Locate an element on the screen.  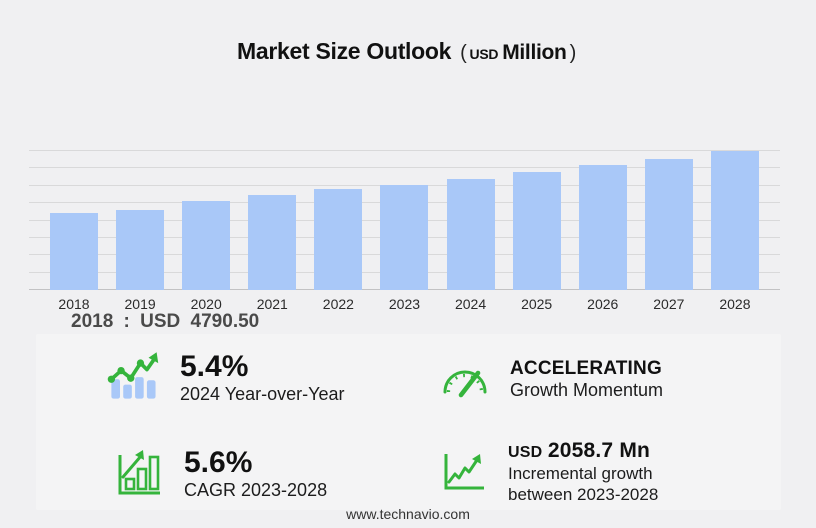
x-tick-2019: 2019 is located at coordinates (140, 304).